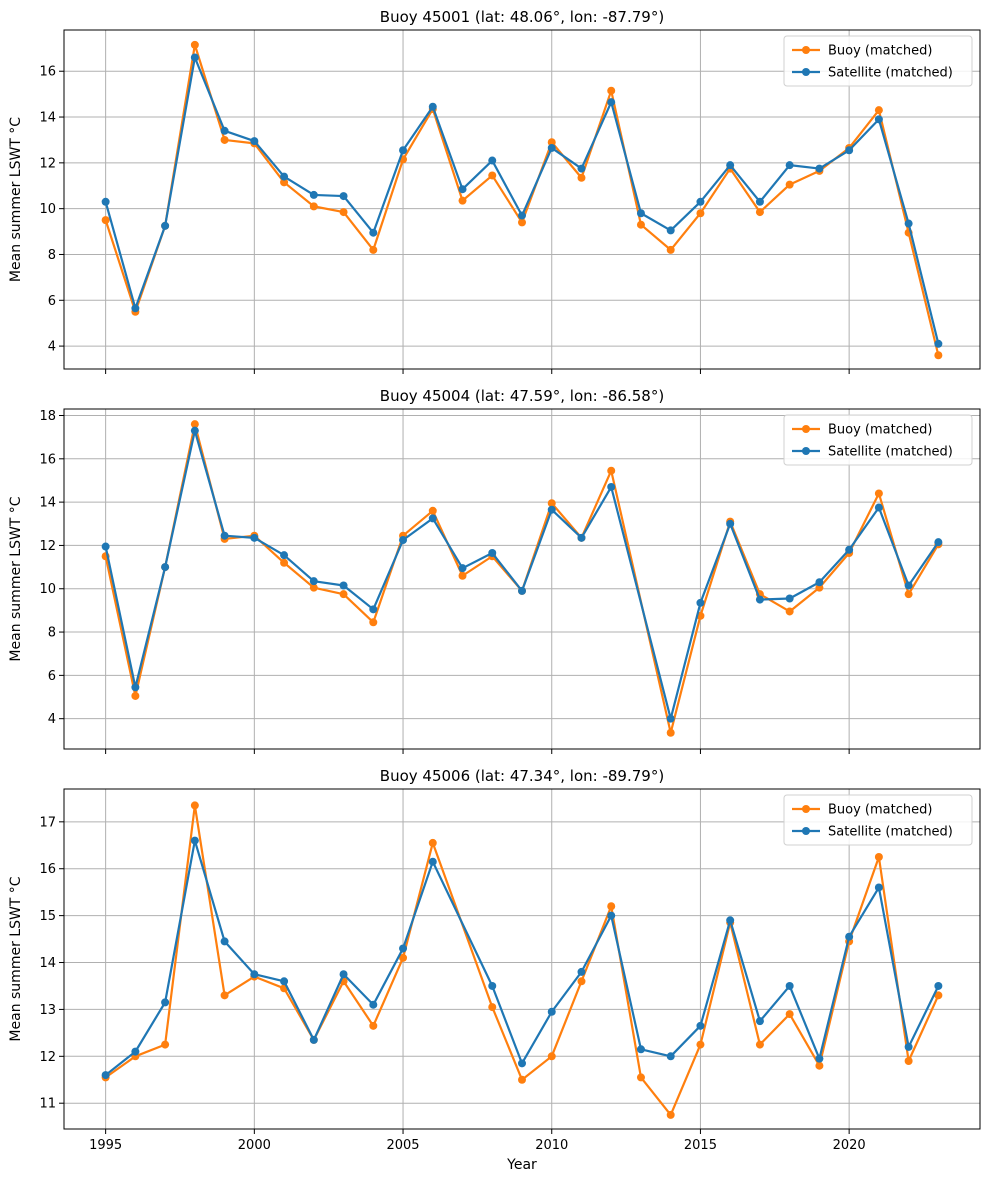 The height and width of the screenshot is (1193, 989). Describe the element at coordinates (47, 459) in the screenshot. I see `y-tick-label: 16` at that location.